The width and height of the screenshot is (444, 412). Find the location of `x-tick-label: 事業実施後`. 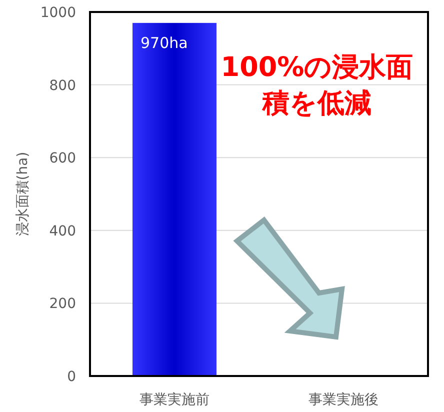

x-tick-label: 事業実施後 is located at coordinates (343, 400).